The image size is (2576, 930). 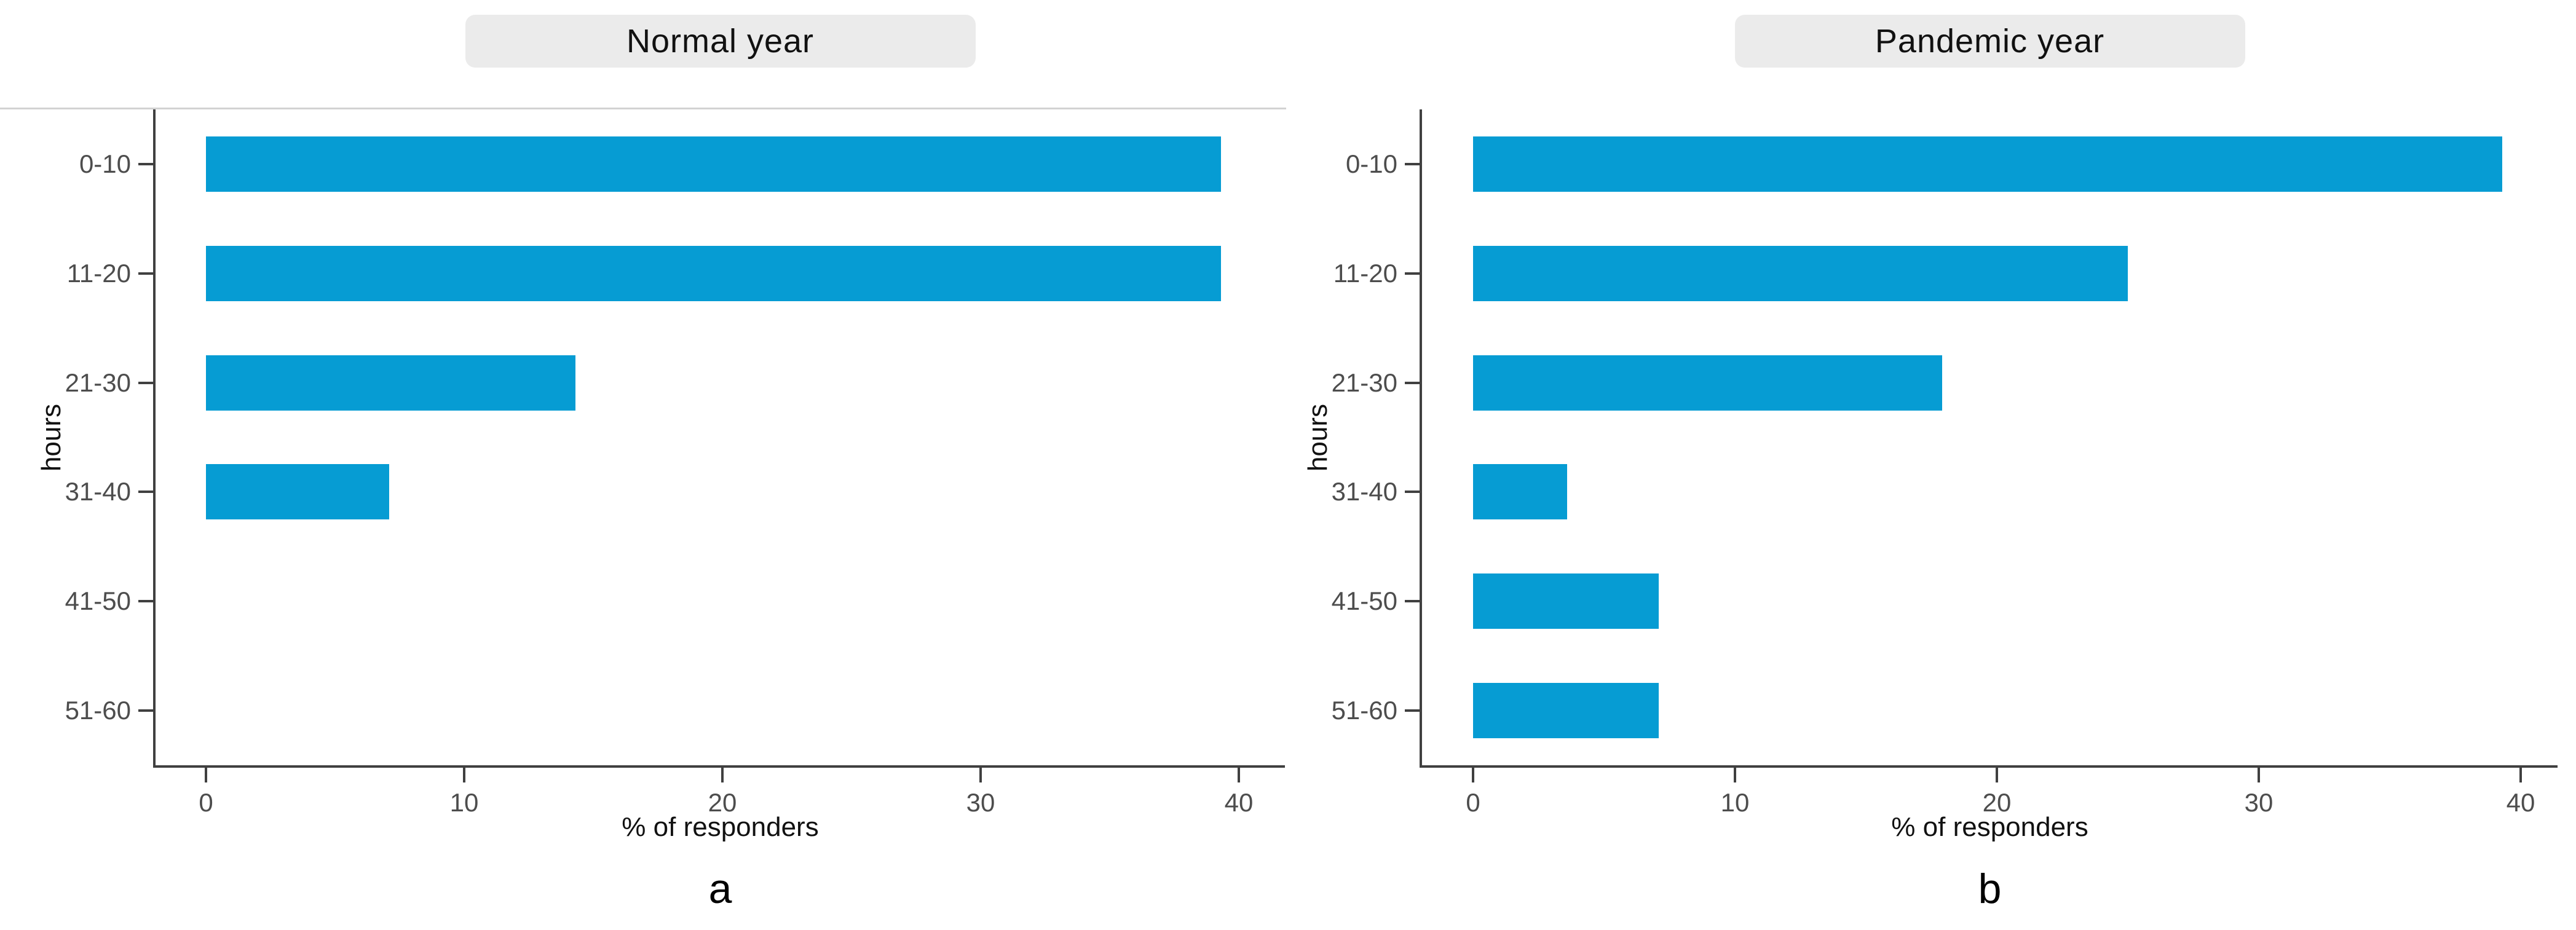 What do you see at coordinates (1990, 827) in the screenshot?
I see `x-axis-title-b: % of responders` at bounding box center [1990, 827].